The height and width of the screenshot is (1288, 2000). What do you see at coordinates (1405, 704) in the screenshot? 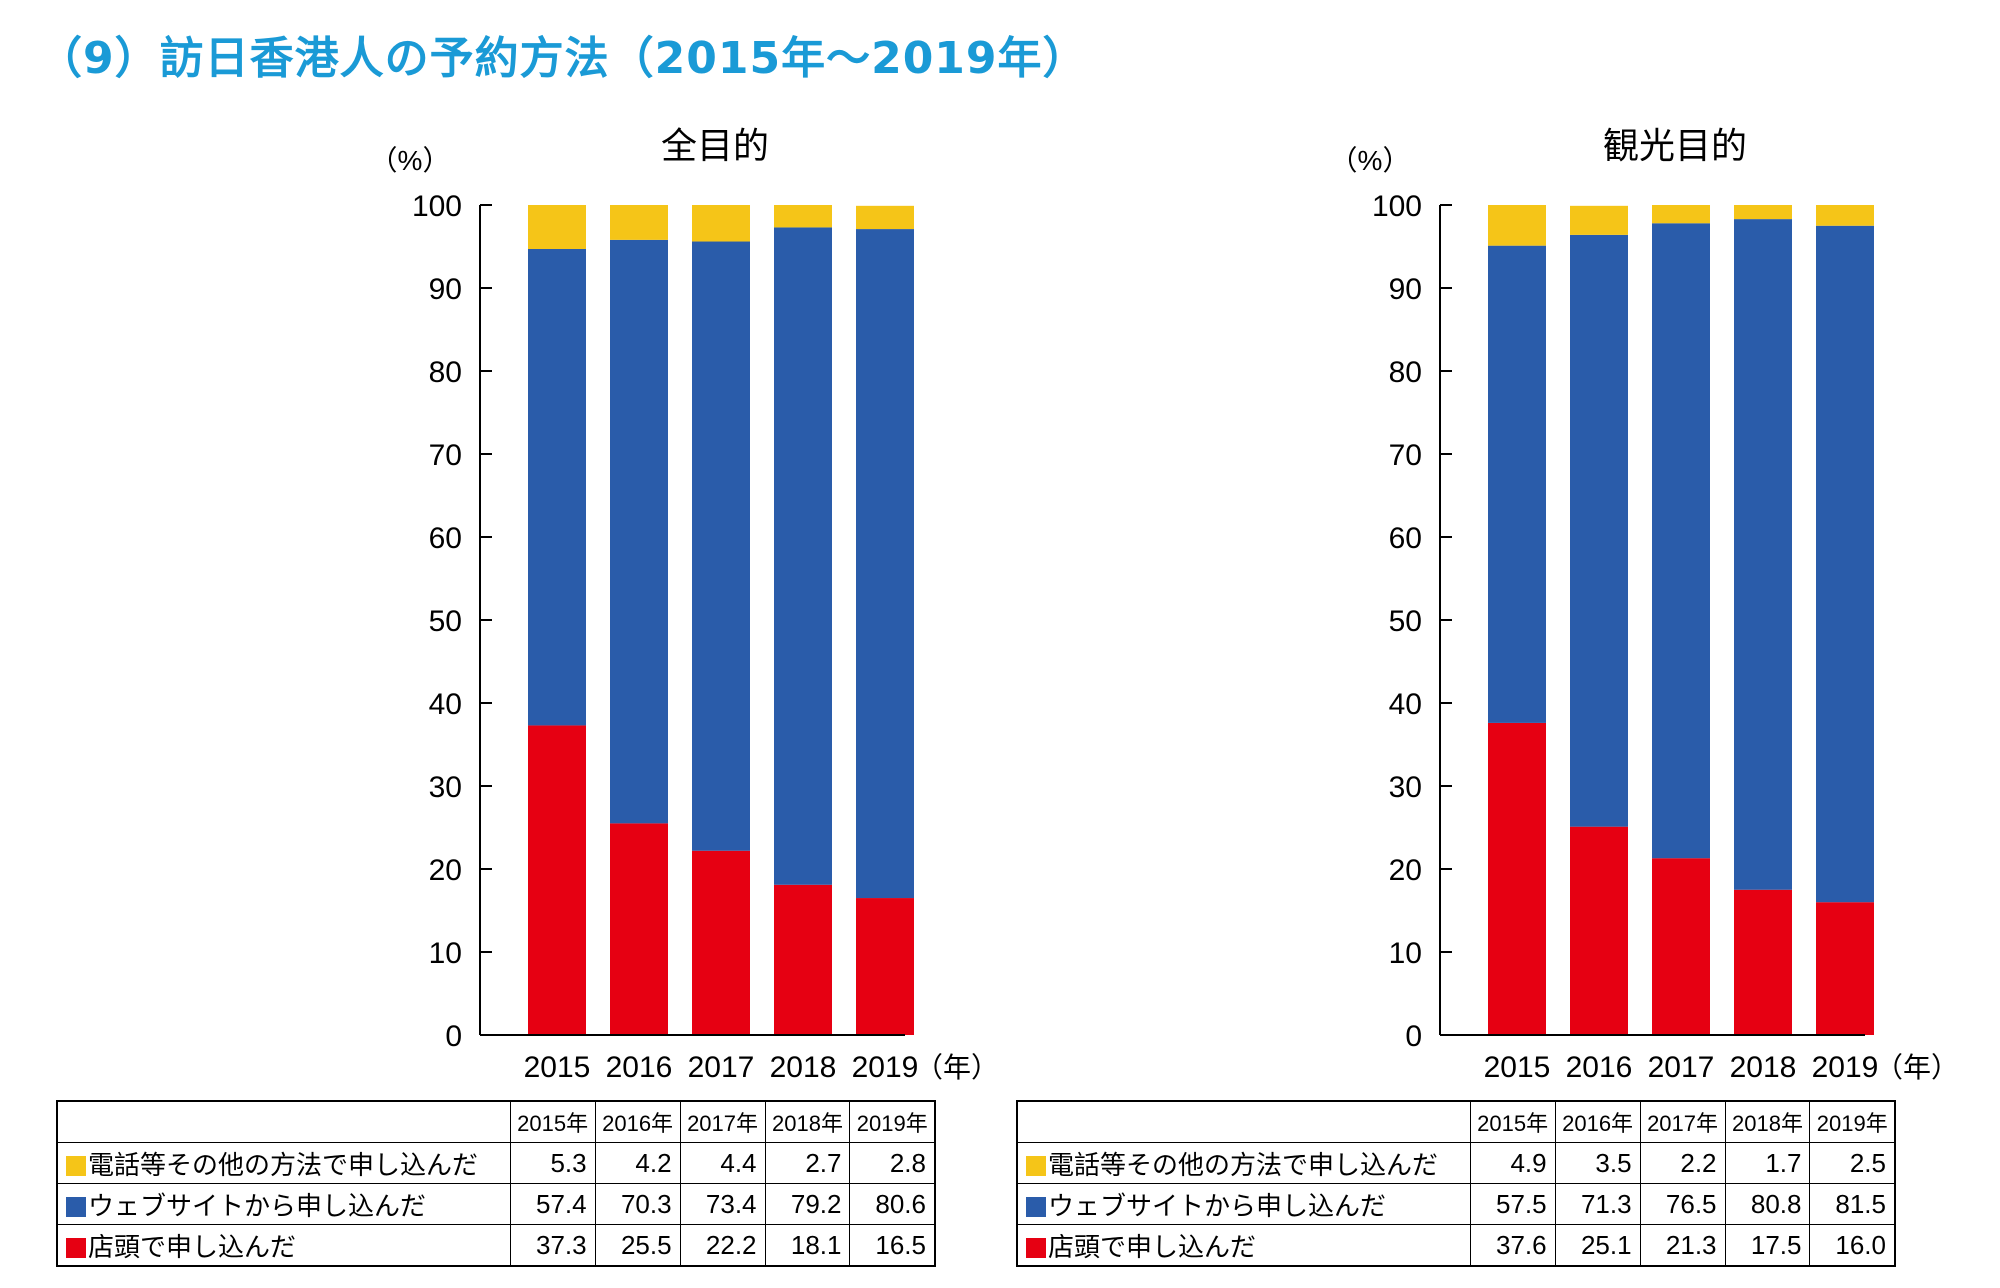
I see `y-tick-label: 40` at bounding box center [1405, 704].